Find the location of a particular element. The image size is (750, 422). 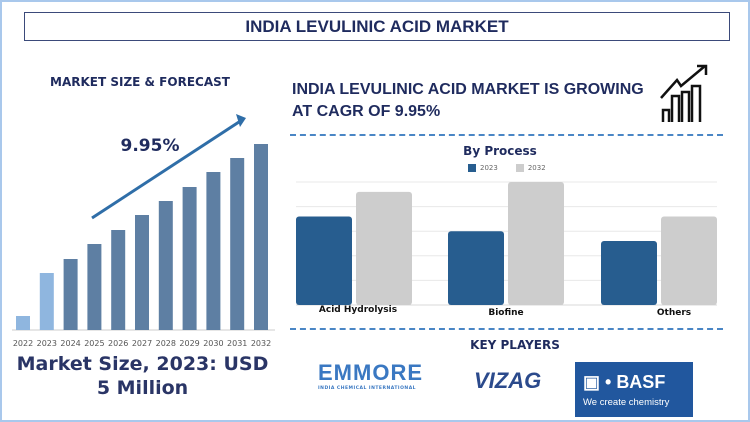

category-label: Biofine is located at coordinates (506, 313).